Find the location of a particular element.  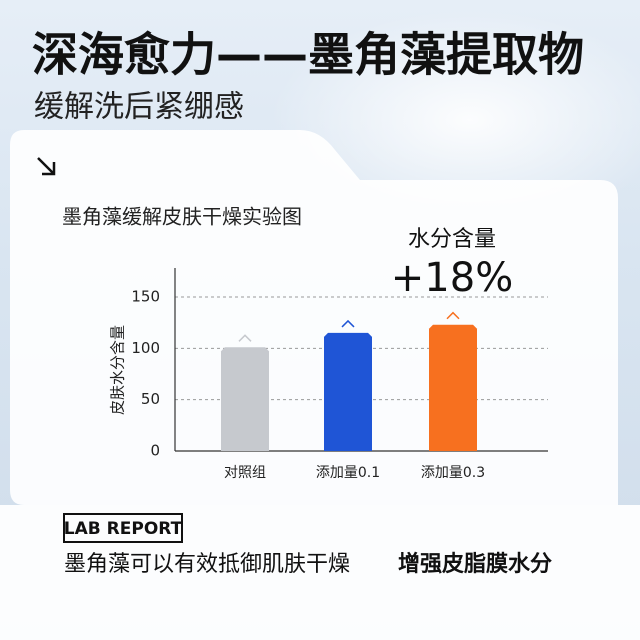

x-tick-label: 添加量0.1 is located at coordinates (348, 473).